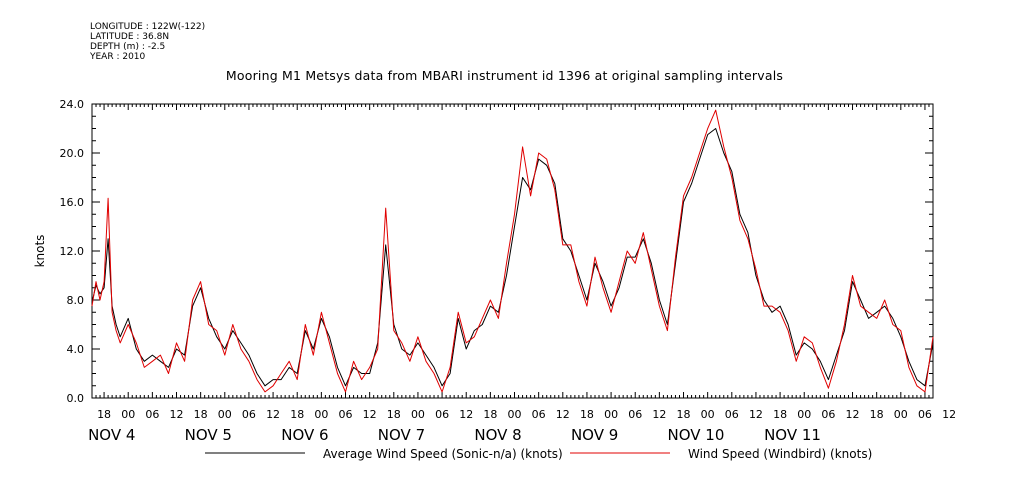 Image resolution: width=1009 pixels, height=504 pixels. I want to click on y-tick-label: 0.0, so click(76, 398).